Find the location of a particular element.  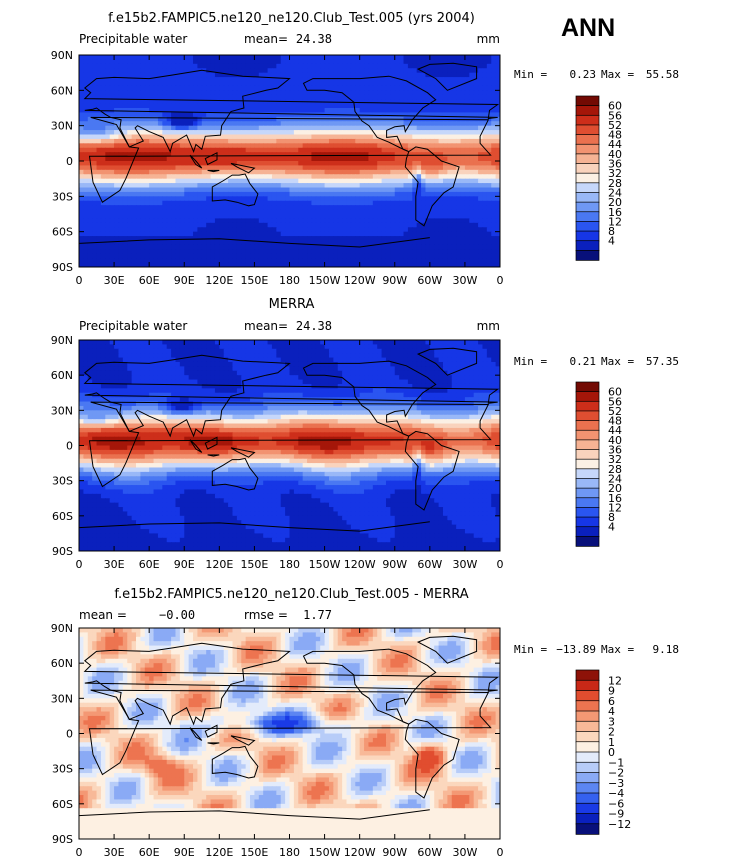

panel-0-colorbar-label-12: 12 is located at coordinates (615, 221).